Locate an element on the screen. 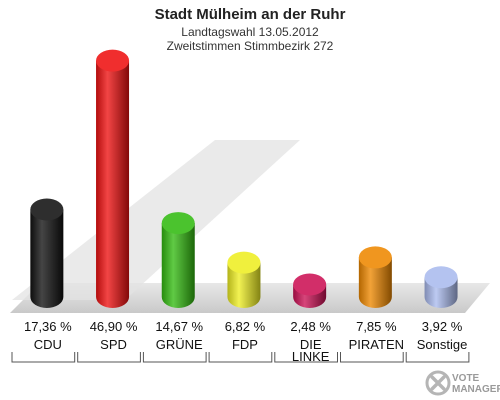 Image resolution: width=500 pixels, height=400 pixels. logo-text-vote: VOTE is located at coordinates (466, 378).